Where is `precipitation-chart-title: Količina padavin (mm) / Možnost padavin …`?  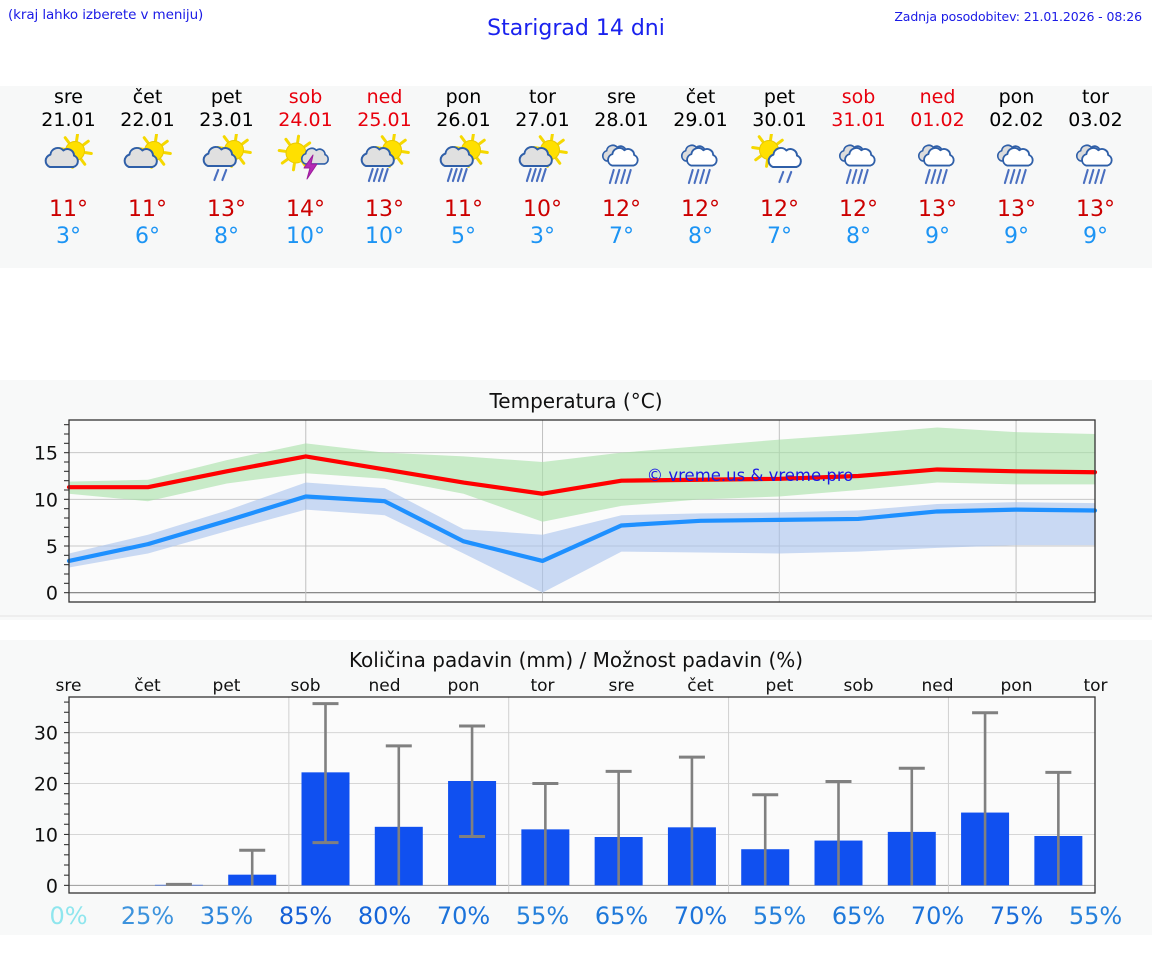
precipitation-chart-title: Količina padavin (mm) / Možnost padavin … is located at coordinates (576, 660).